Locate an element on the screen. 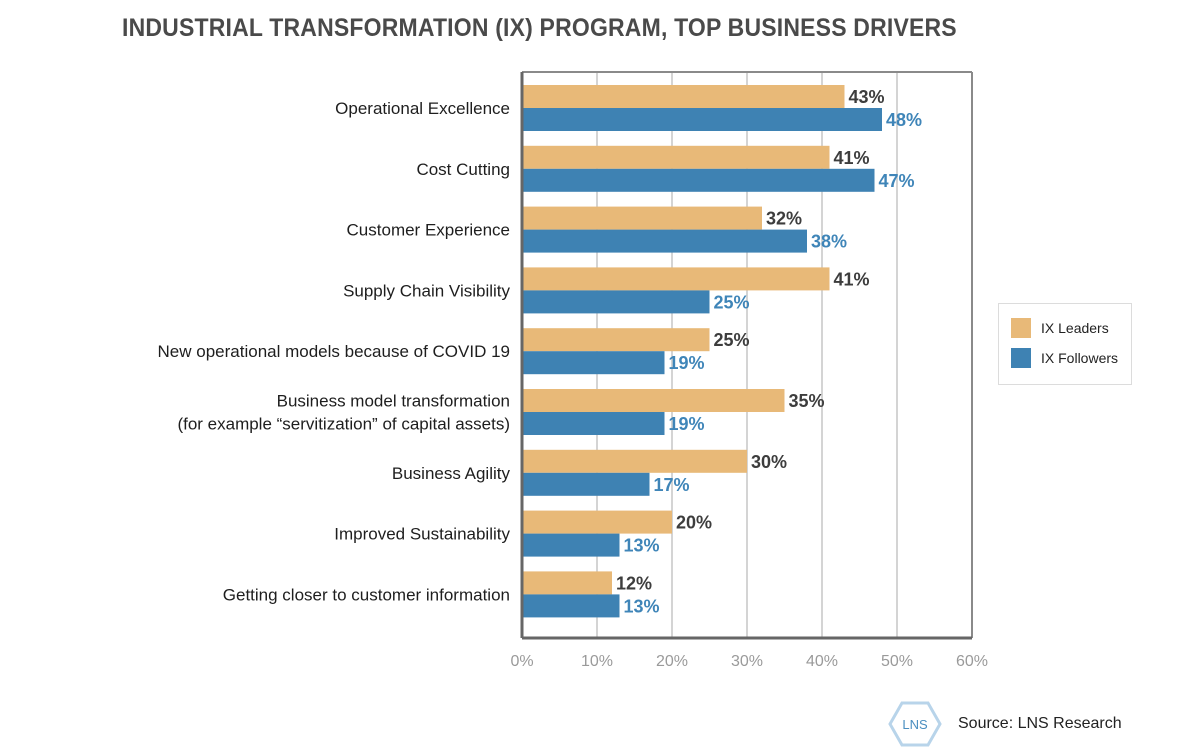 The width and height of the screenshot is (1200, 756). value-label-followers: 48% is located at coordinates (904, 120).